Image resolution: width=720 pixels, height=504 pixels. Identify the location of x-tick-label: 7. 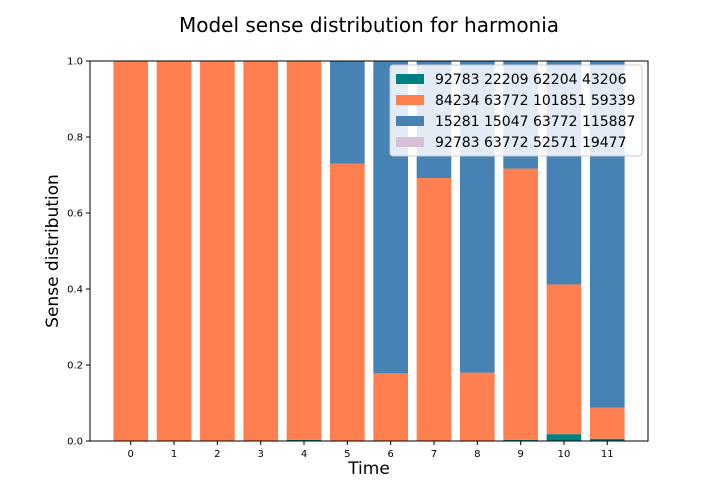
(434, 454).